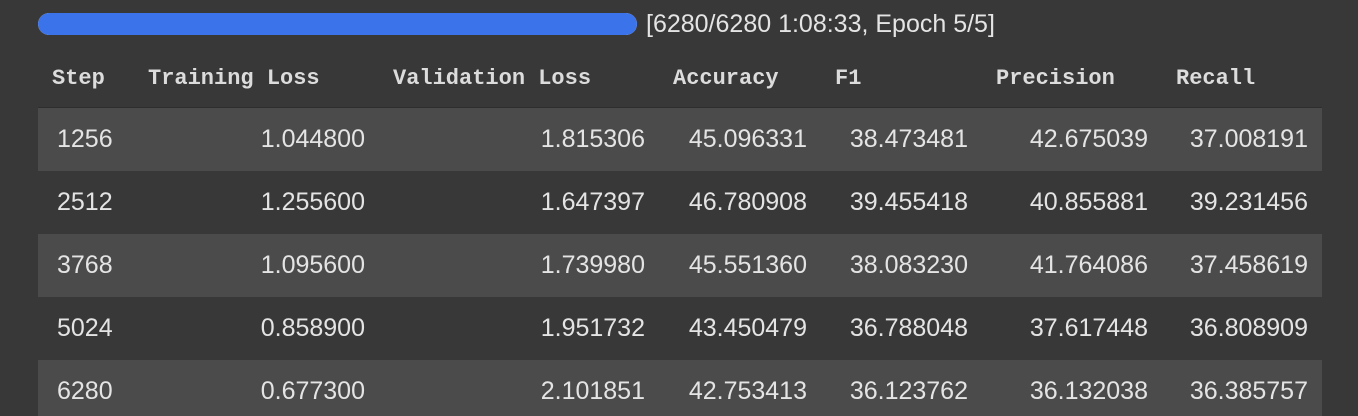 This screenshot has width=1358, height=416. What do you see at coordinates (747, 265) in the screenshot?
I see `cell-accuracy: 45.551360` at bounding box center [747, 265].